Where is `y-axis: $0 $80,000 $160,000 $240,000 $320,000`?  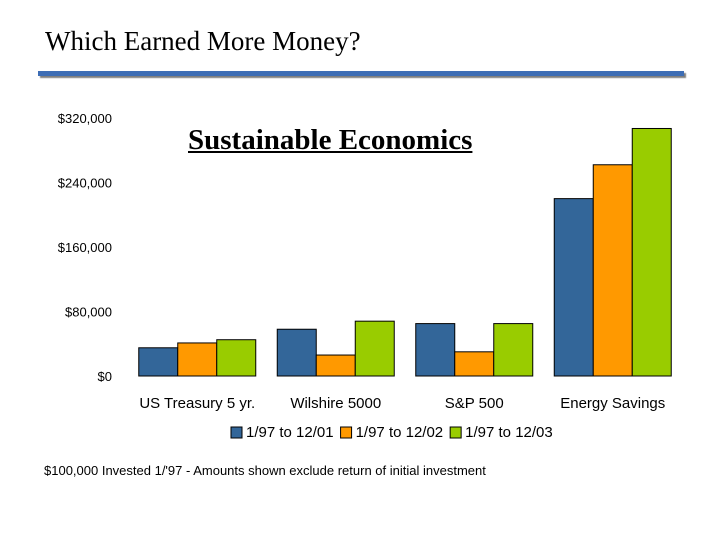
y-axis: $0 $80,000 $160,000 $240,000 $320,000 is located at coordinates (85, 247).